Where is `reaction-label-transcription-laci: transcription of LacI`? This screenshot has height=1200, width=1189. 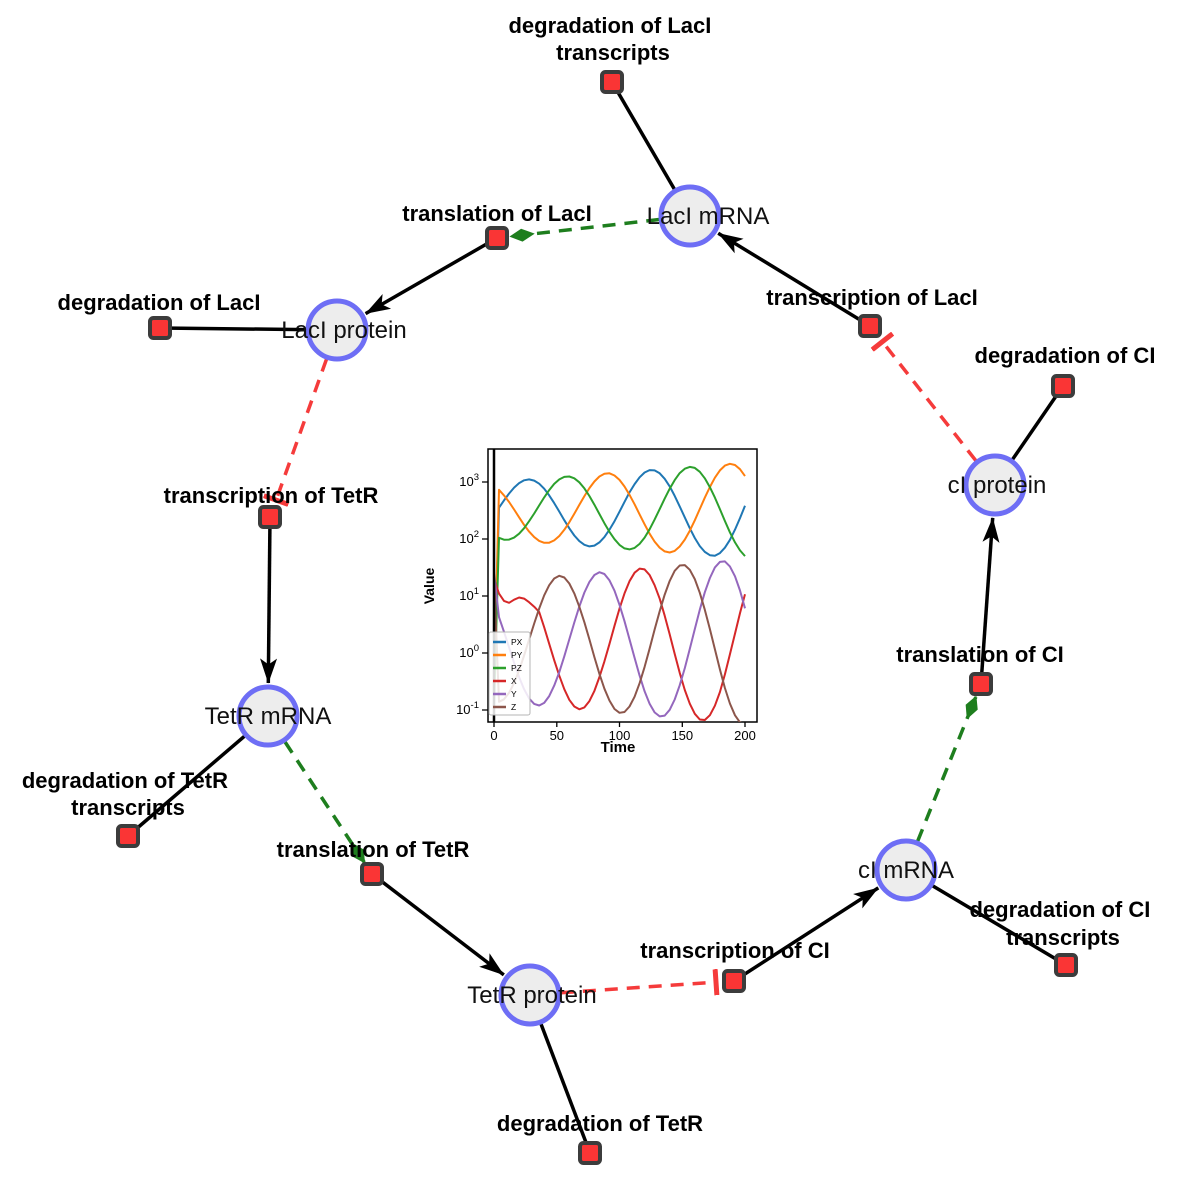
reaction-label-transcription-laci: transcription of LacI is located at coordinates (871, 297).